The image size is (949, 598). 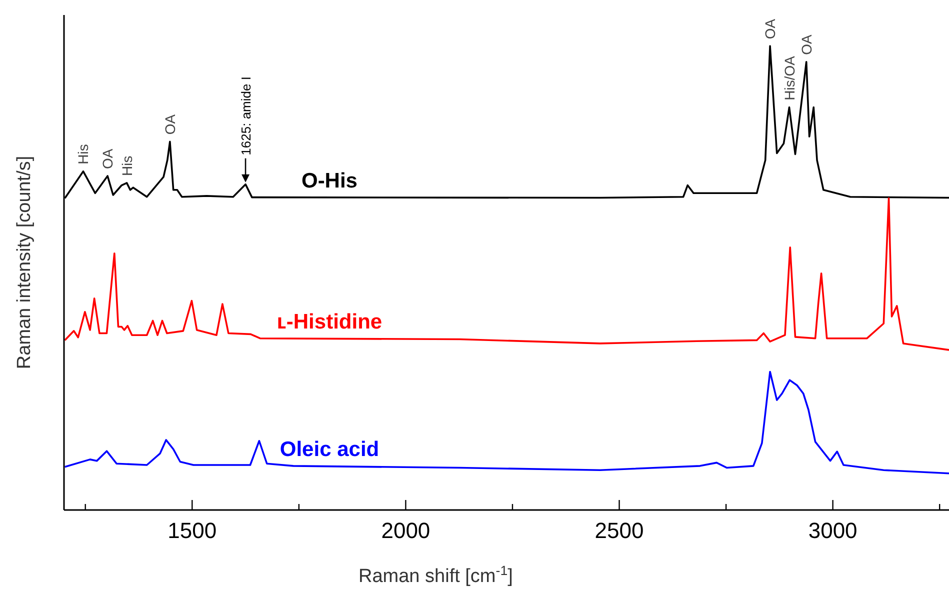 I want to click on series-label: ʟ-Histidine, so click(x=329, y=322).